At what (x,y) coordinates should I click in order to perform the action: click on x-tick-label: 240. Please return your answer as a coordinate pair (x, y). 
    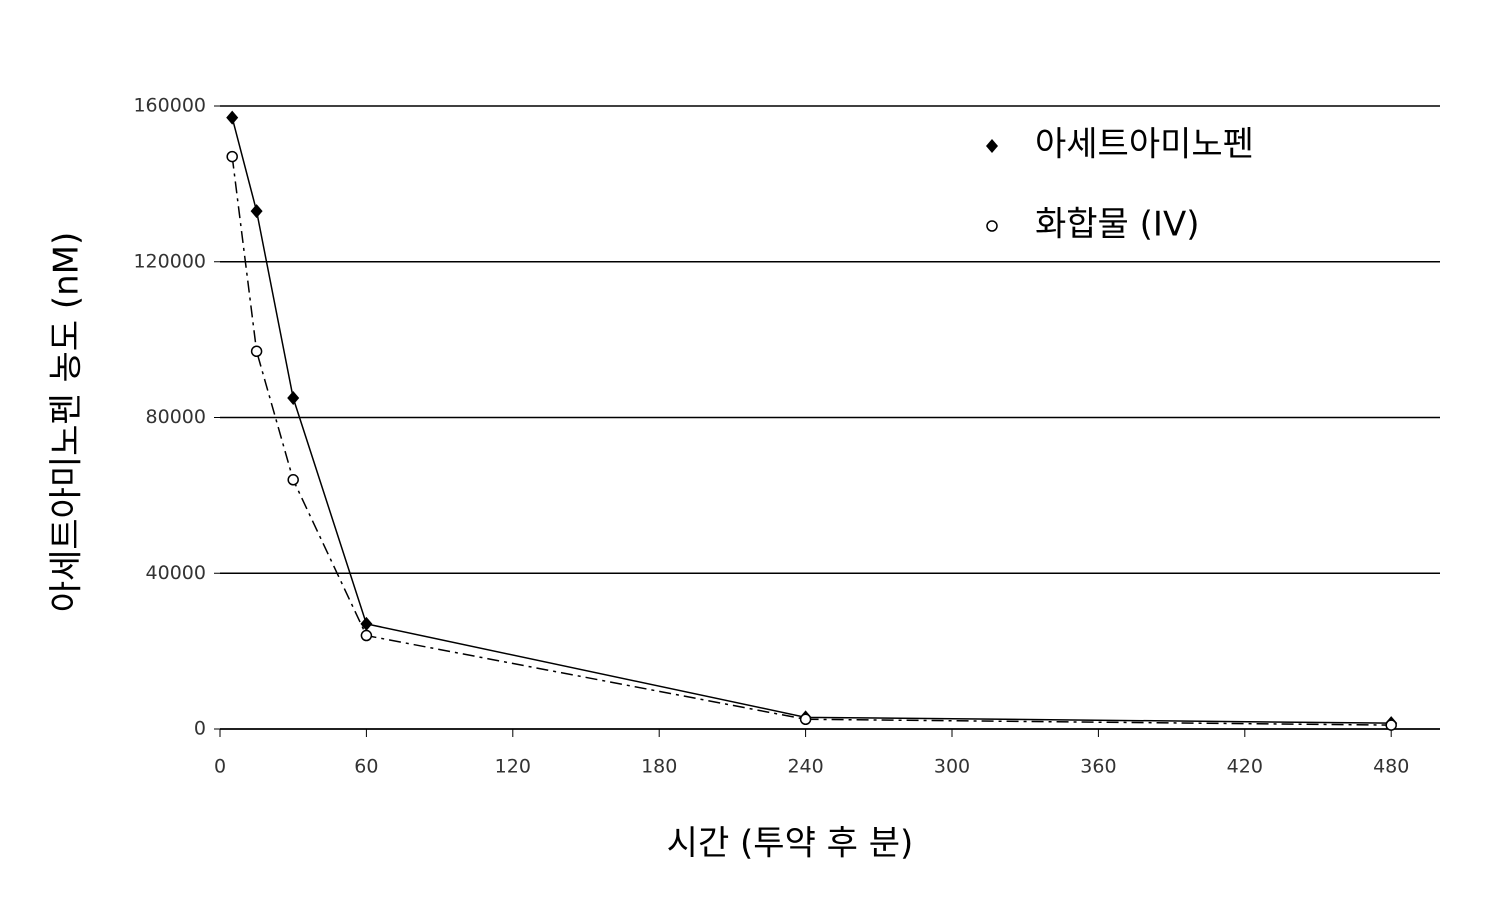
    Looking at the image, I should click on (805, 767).